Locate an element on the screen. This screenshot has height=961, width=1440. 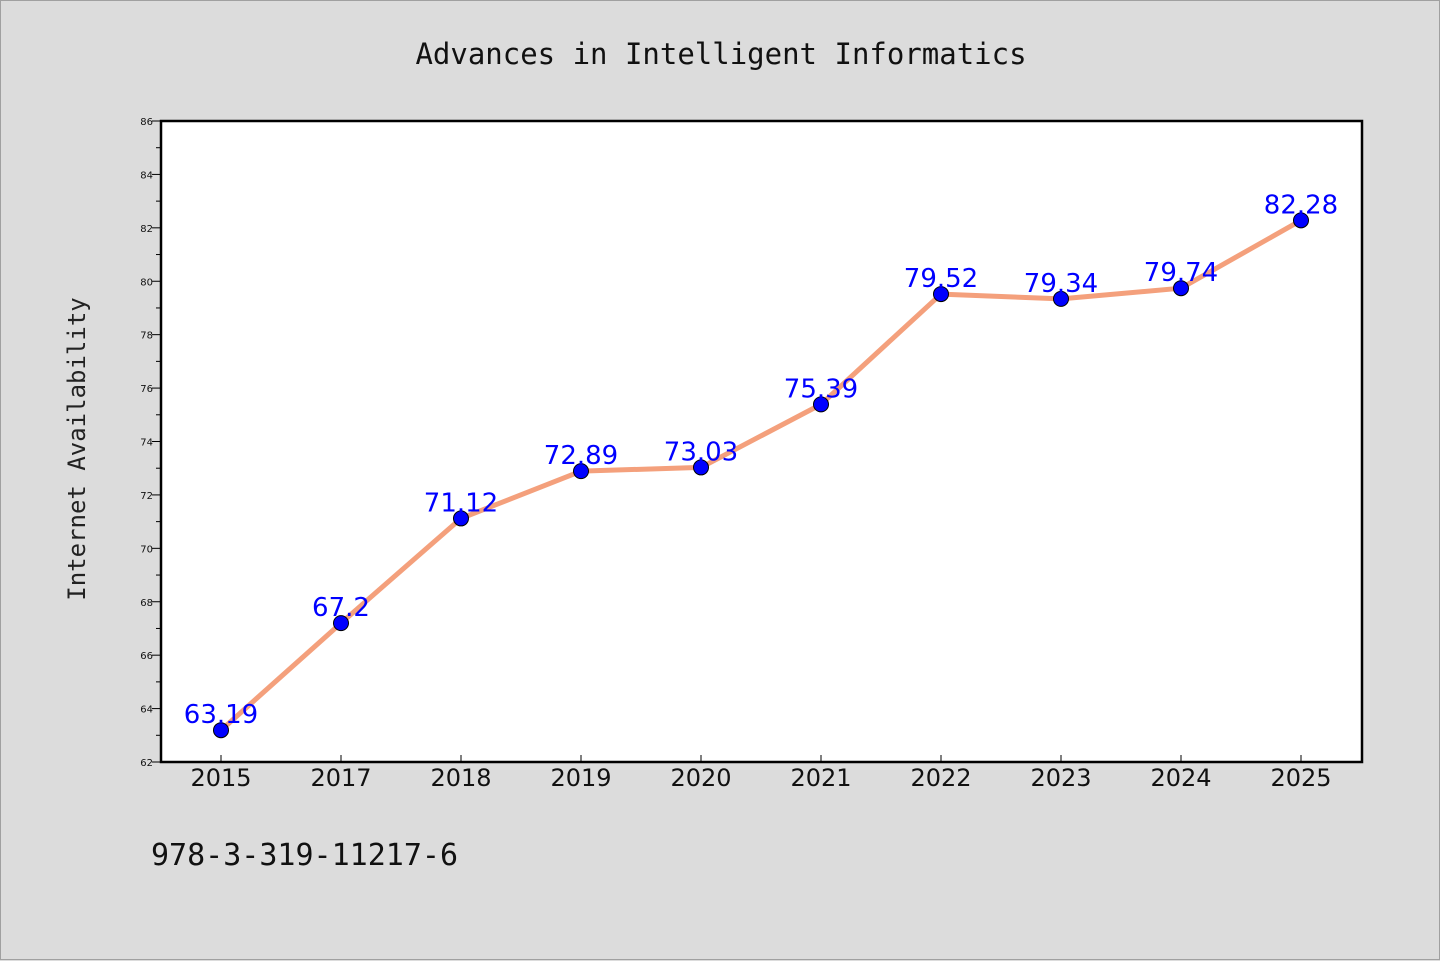
y-tick-label: 84 is located at coordinates (146, 175).